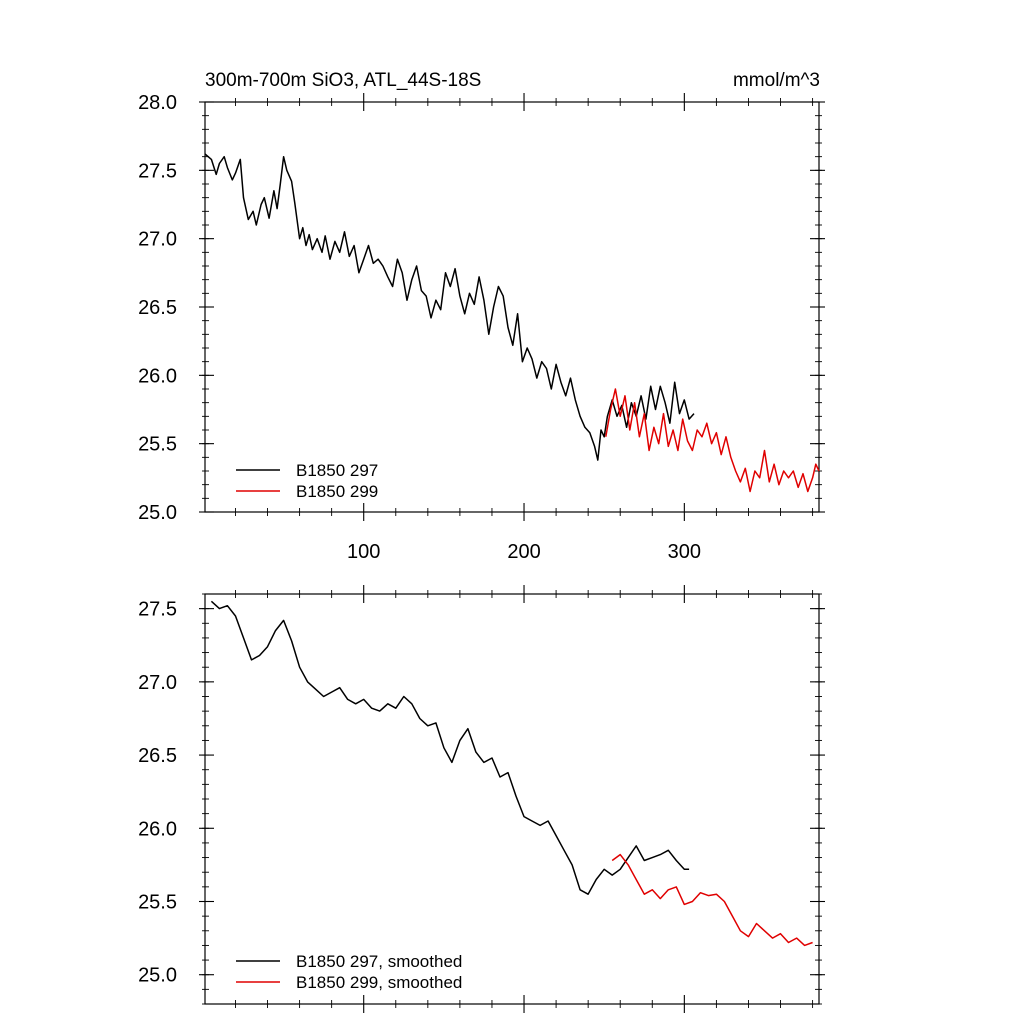  Describe the element at coordinates (337, 470) in the screenshot. I see `top-legend-label-297: B1850 297` at that location.